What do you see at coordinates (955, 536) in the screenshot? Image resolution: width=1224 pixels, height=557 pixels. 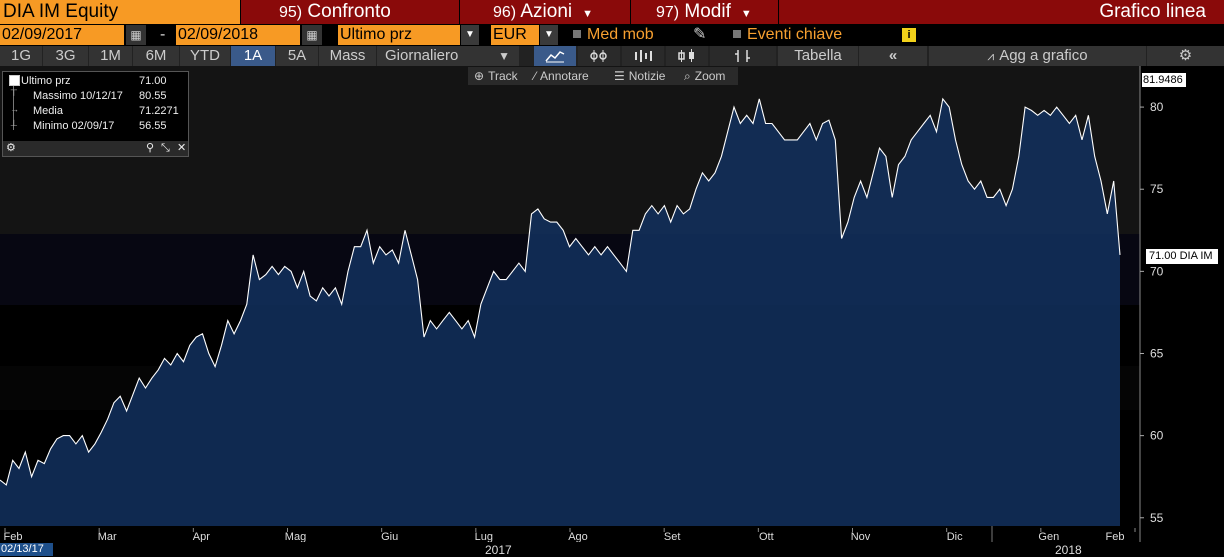 I see `x-tick-label: Dic` at bounding box center [955, 536].